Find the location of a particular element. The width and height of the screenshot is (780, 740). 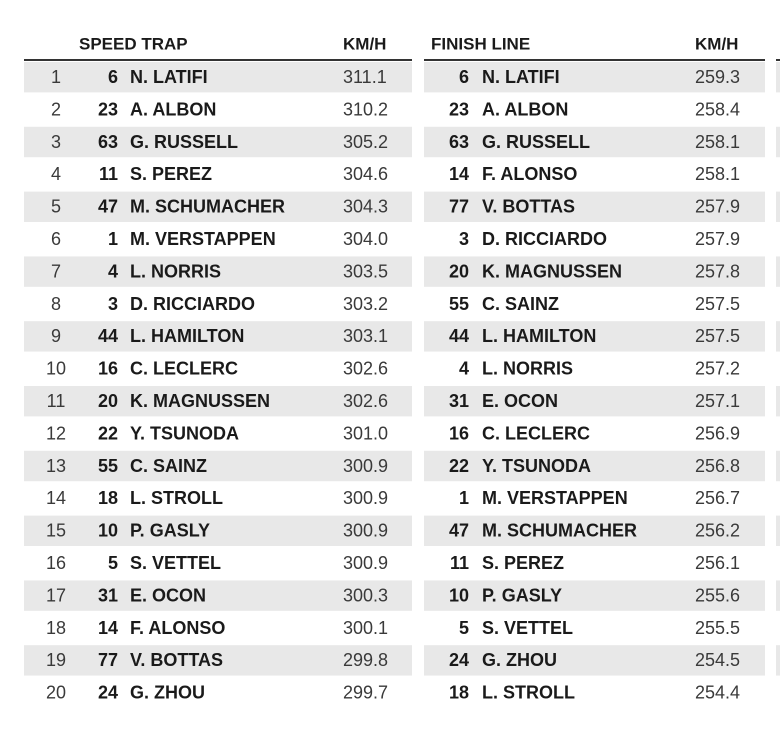

driver-name: F. ALONSO is located at coordinates (529, 174).